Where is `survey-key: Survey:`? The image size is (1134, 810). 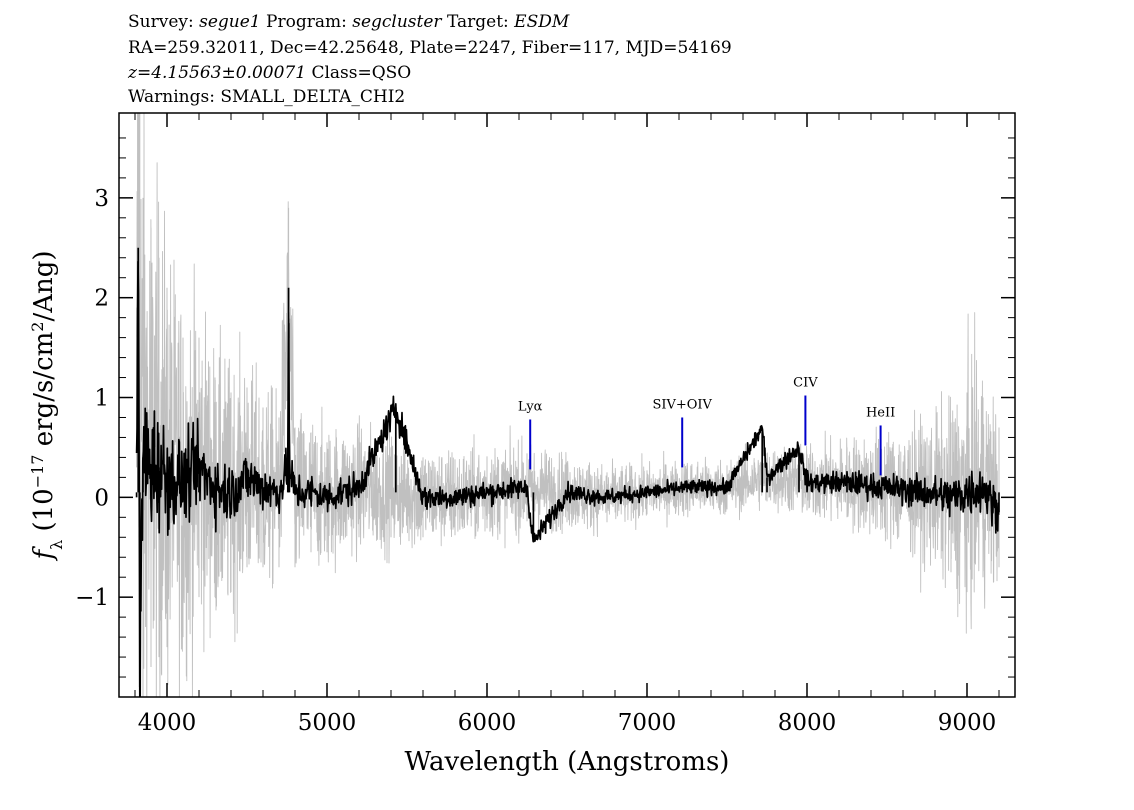
survey-key: Survey: is located at coordinates (161, 22).